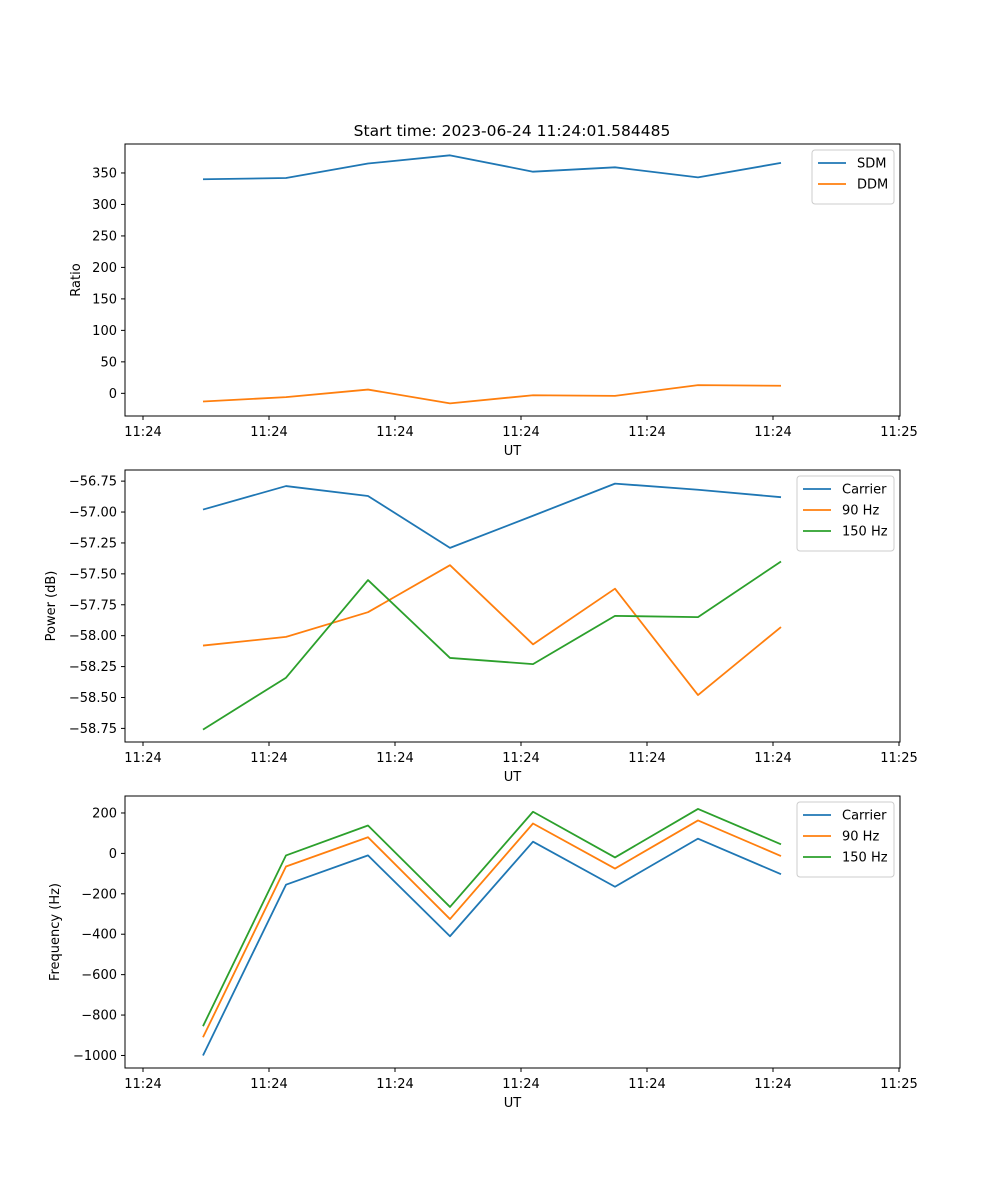 The width and height of the screenshot is (1000, 1200). Describe the element at coordinates (492, 167) in the screenshot. I see `series-line-sdm` at that location.